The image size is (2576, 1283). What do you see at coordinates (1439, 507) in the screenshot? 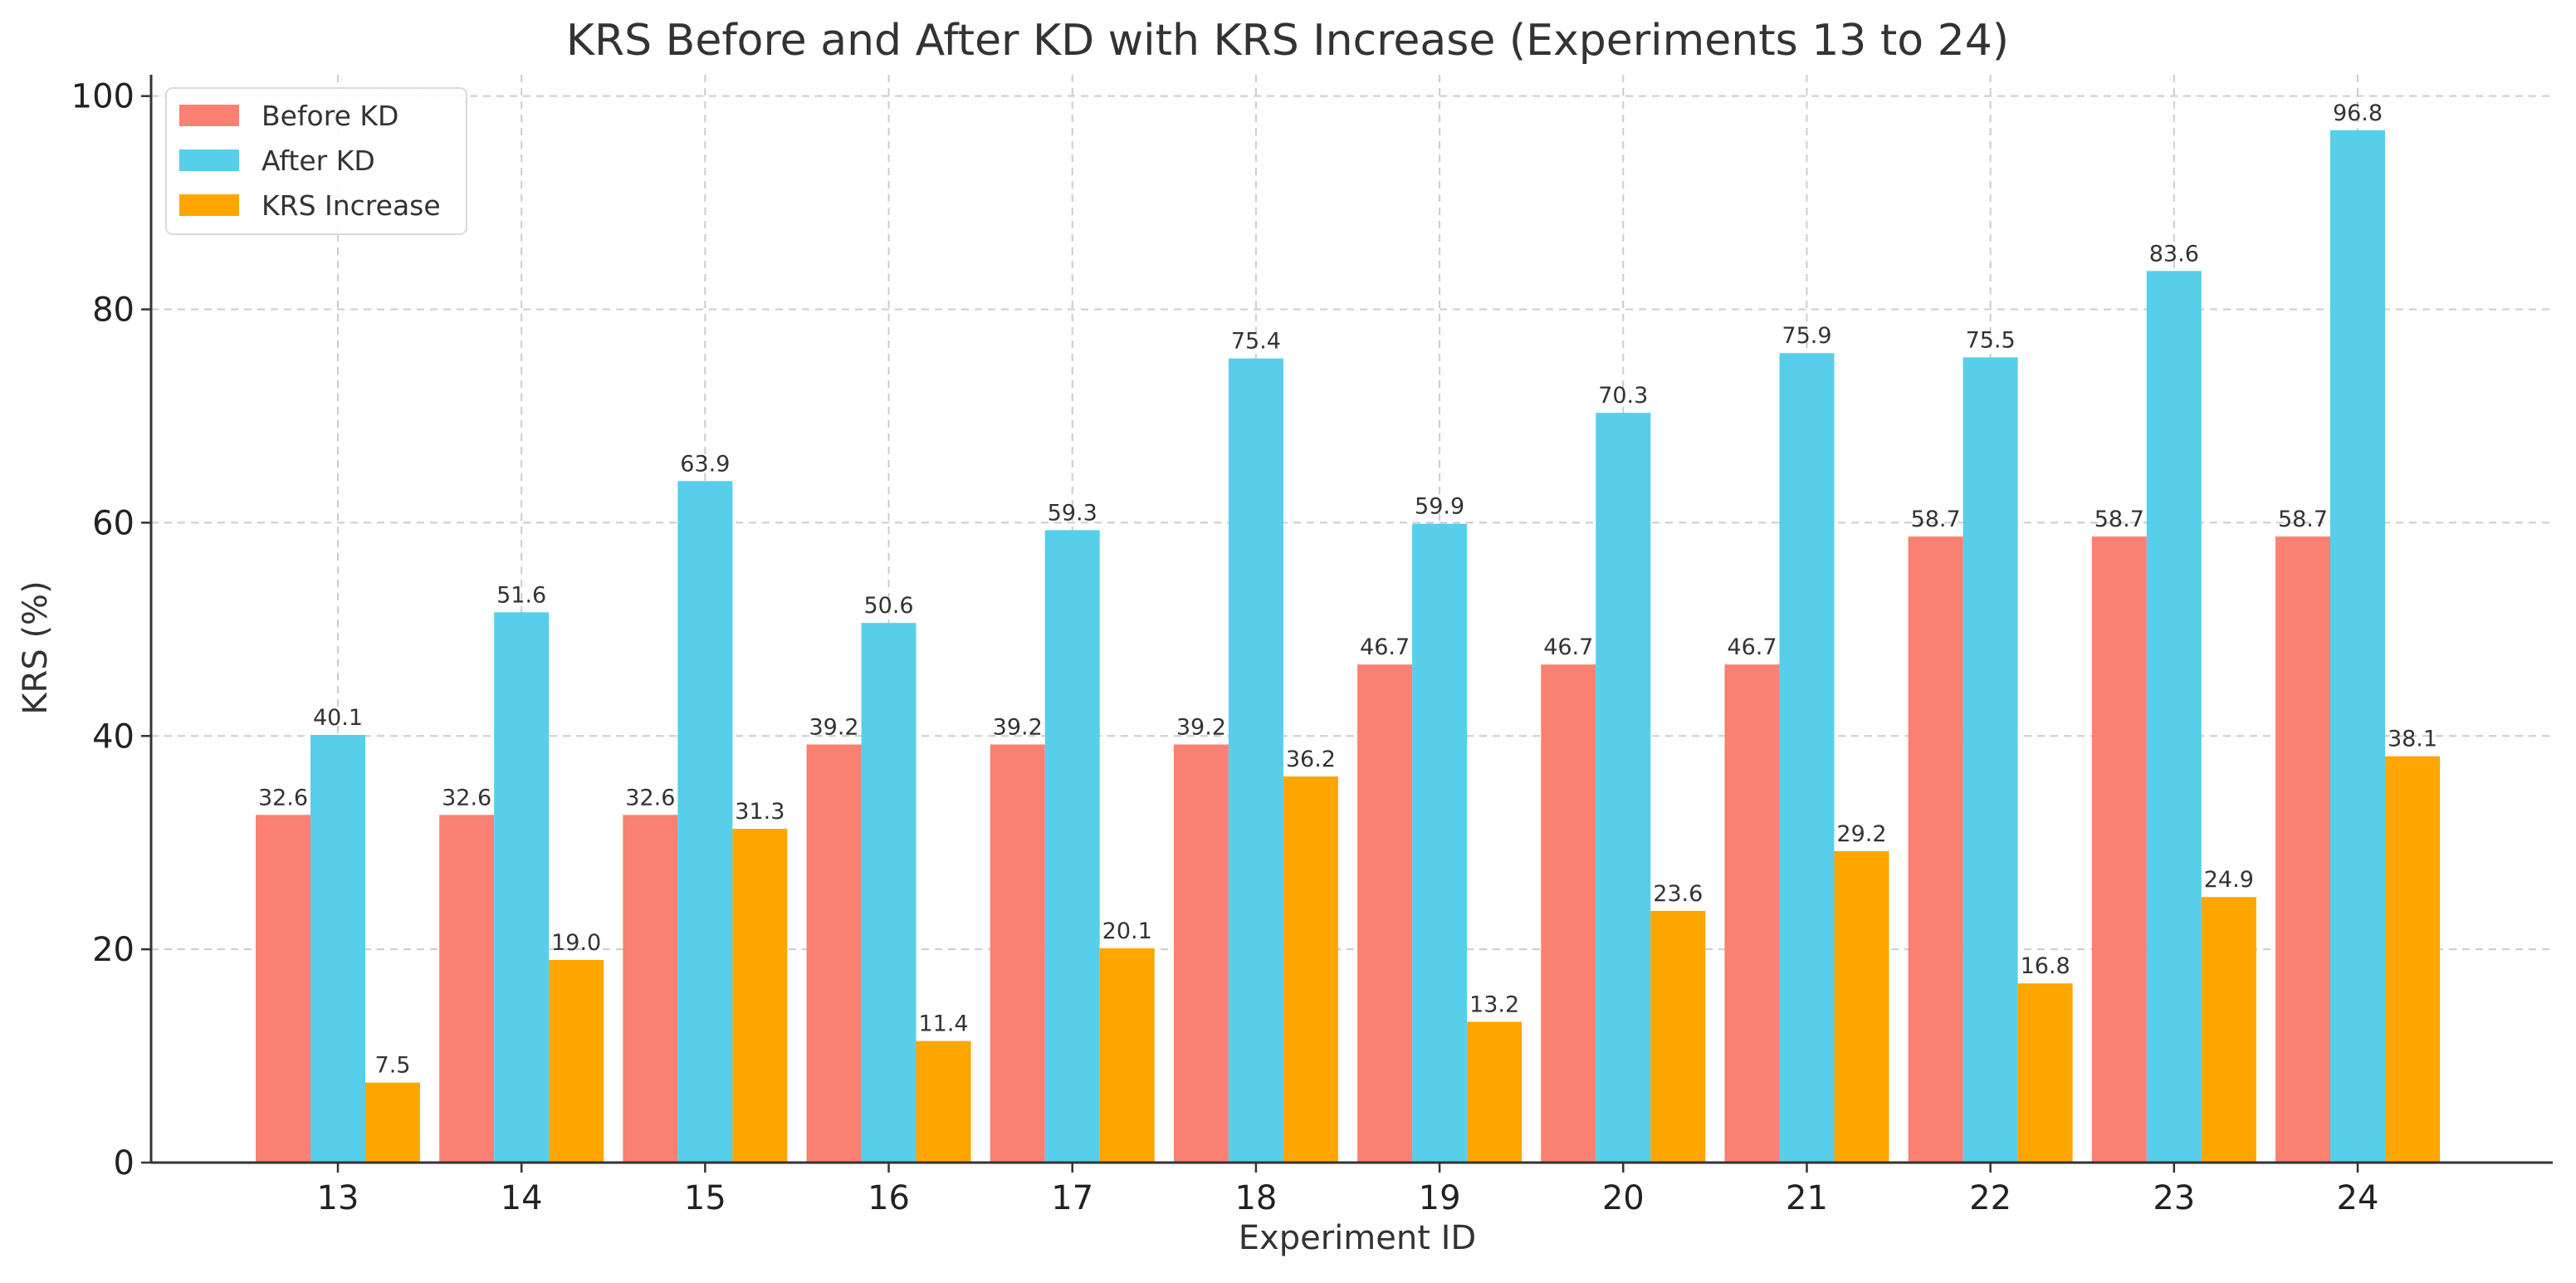
I see `data-label-after-kd: 59.9` at bounding box center [1439, 507].